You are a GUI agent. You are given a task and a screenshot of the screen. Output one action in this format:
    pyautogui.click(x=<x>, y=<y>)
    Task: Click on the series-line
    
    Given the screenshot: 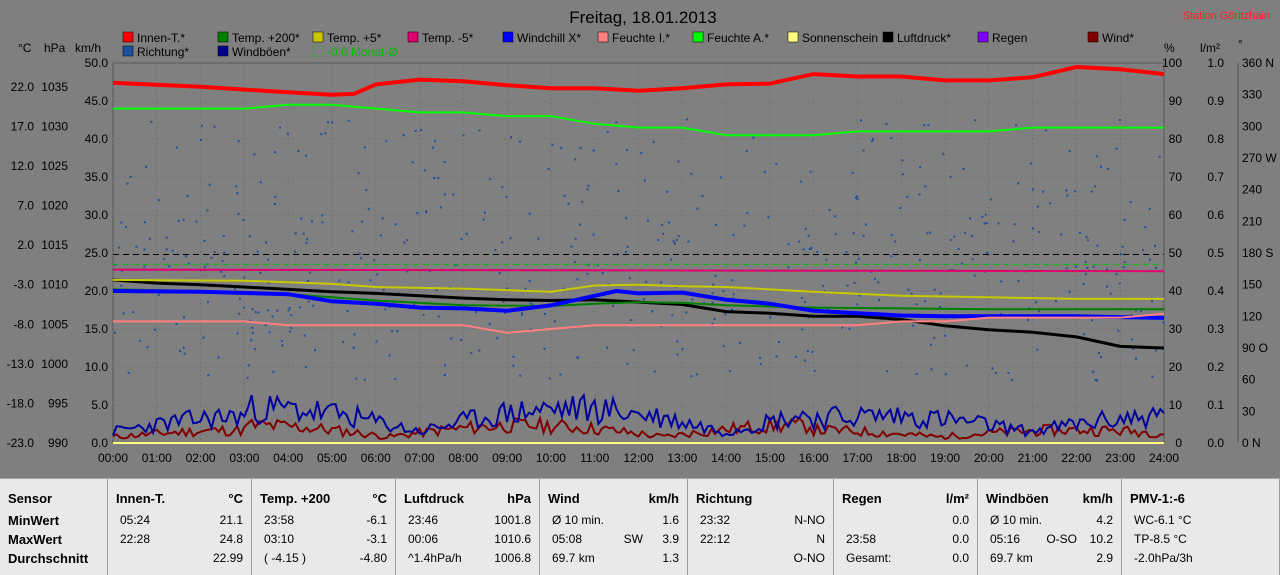 What is the action you would take?
    pyautogui.click(x=639, y=323)
    